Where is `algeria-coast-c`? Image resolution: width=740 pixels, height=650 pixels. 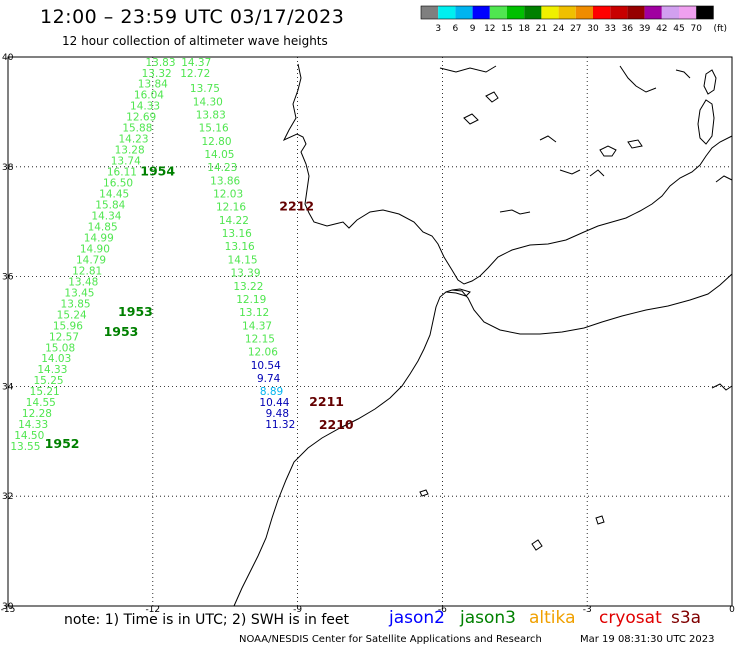 algeria-coast-c is located at coordinates (515, 212).